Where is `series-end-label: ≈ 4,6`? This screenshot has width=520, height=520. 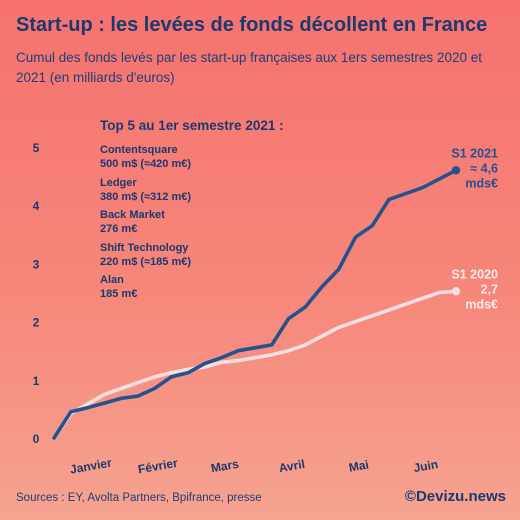 series-end-label: ≈ 4,6 is located at coordinates (484, 168).